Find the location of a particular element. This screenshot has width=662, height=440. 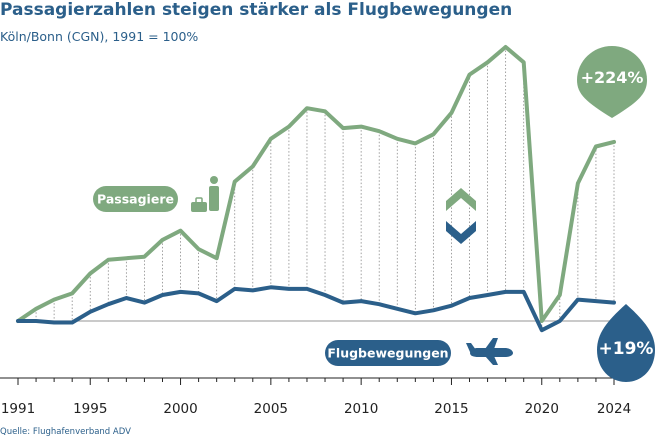

badge-flugbewegungen-change: +19% is located at coordinates (626, 343).